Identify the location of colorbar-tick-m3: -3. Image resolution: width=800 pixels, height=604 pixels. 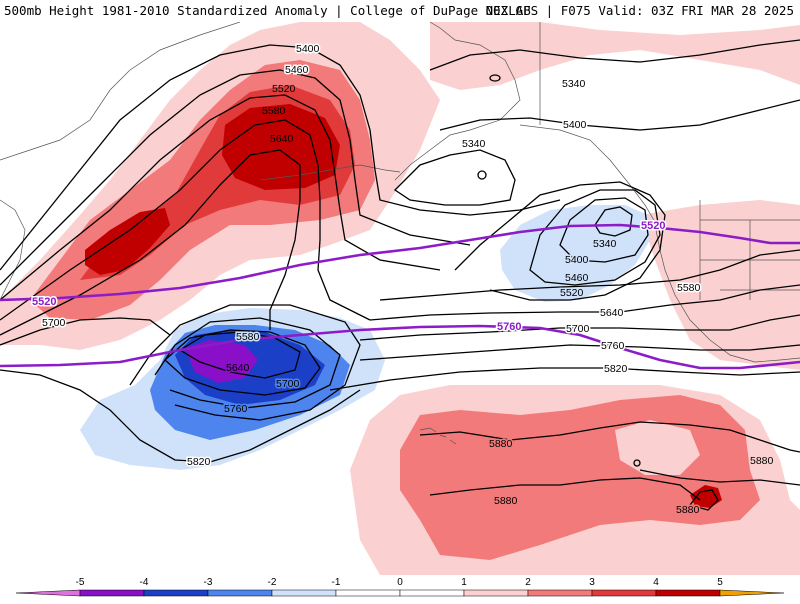
(208, 582).